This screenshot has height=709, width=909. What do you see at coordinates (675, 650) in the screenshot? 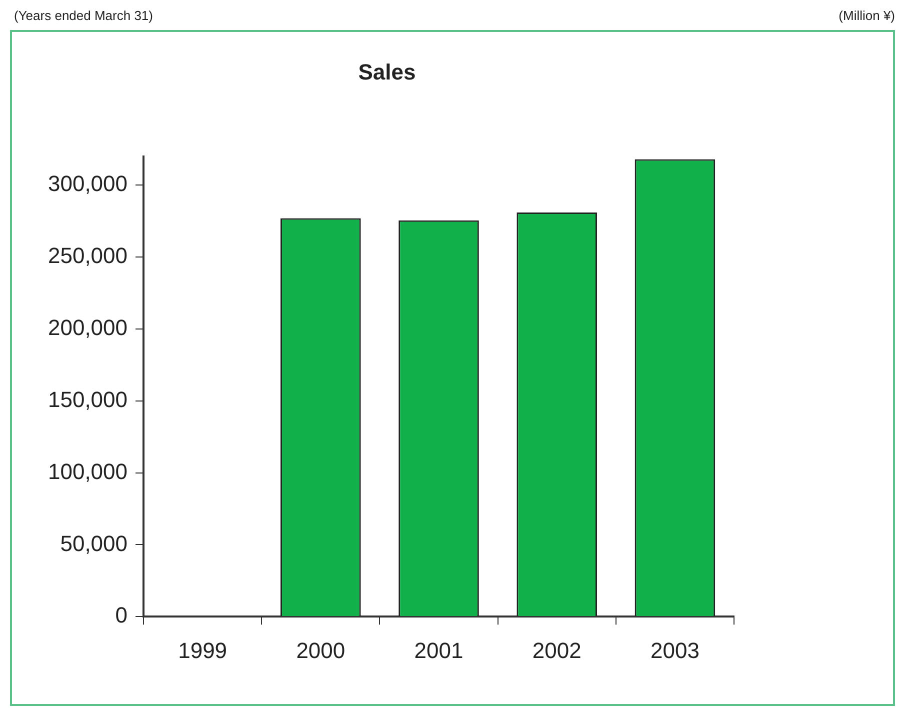
I see `x-tick-label: 2003` at bounding box center [675, 650].